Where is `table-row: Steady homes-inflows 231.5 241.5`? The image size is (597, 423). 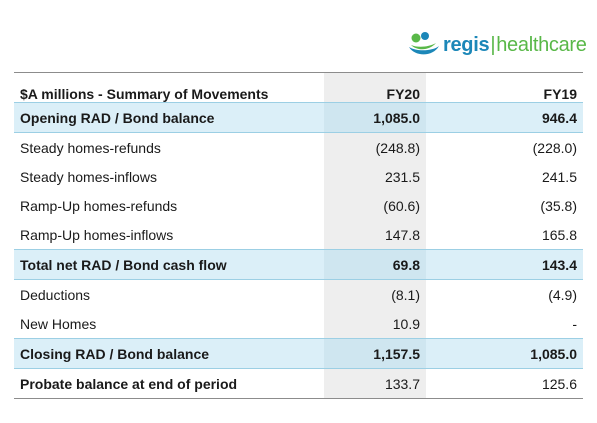 table-row: Steady homes-inflows 231.5 241.5 is located at coordinates (298, 176).